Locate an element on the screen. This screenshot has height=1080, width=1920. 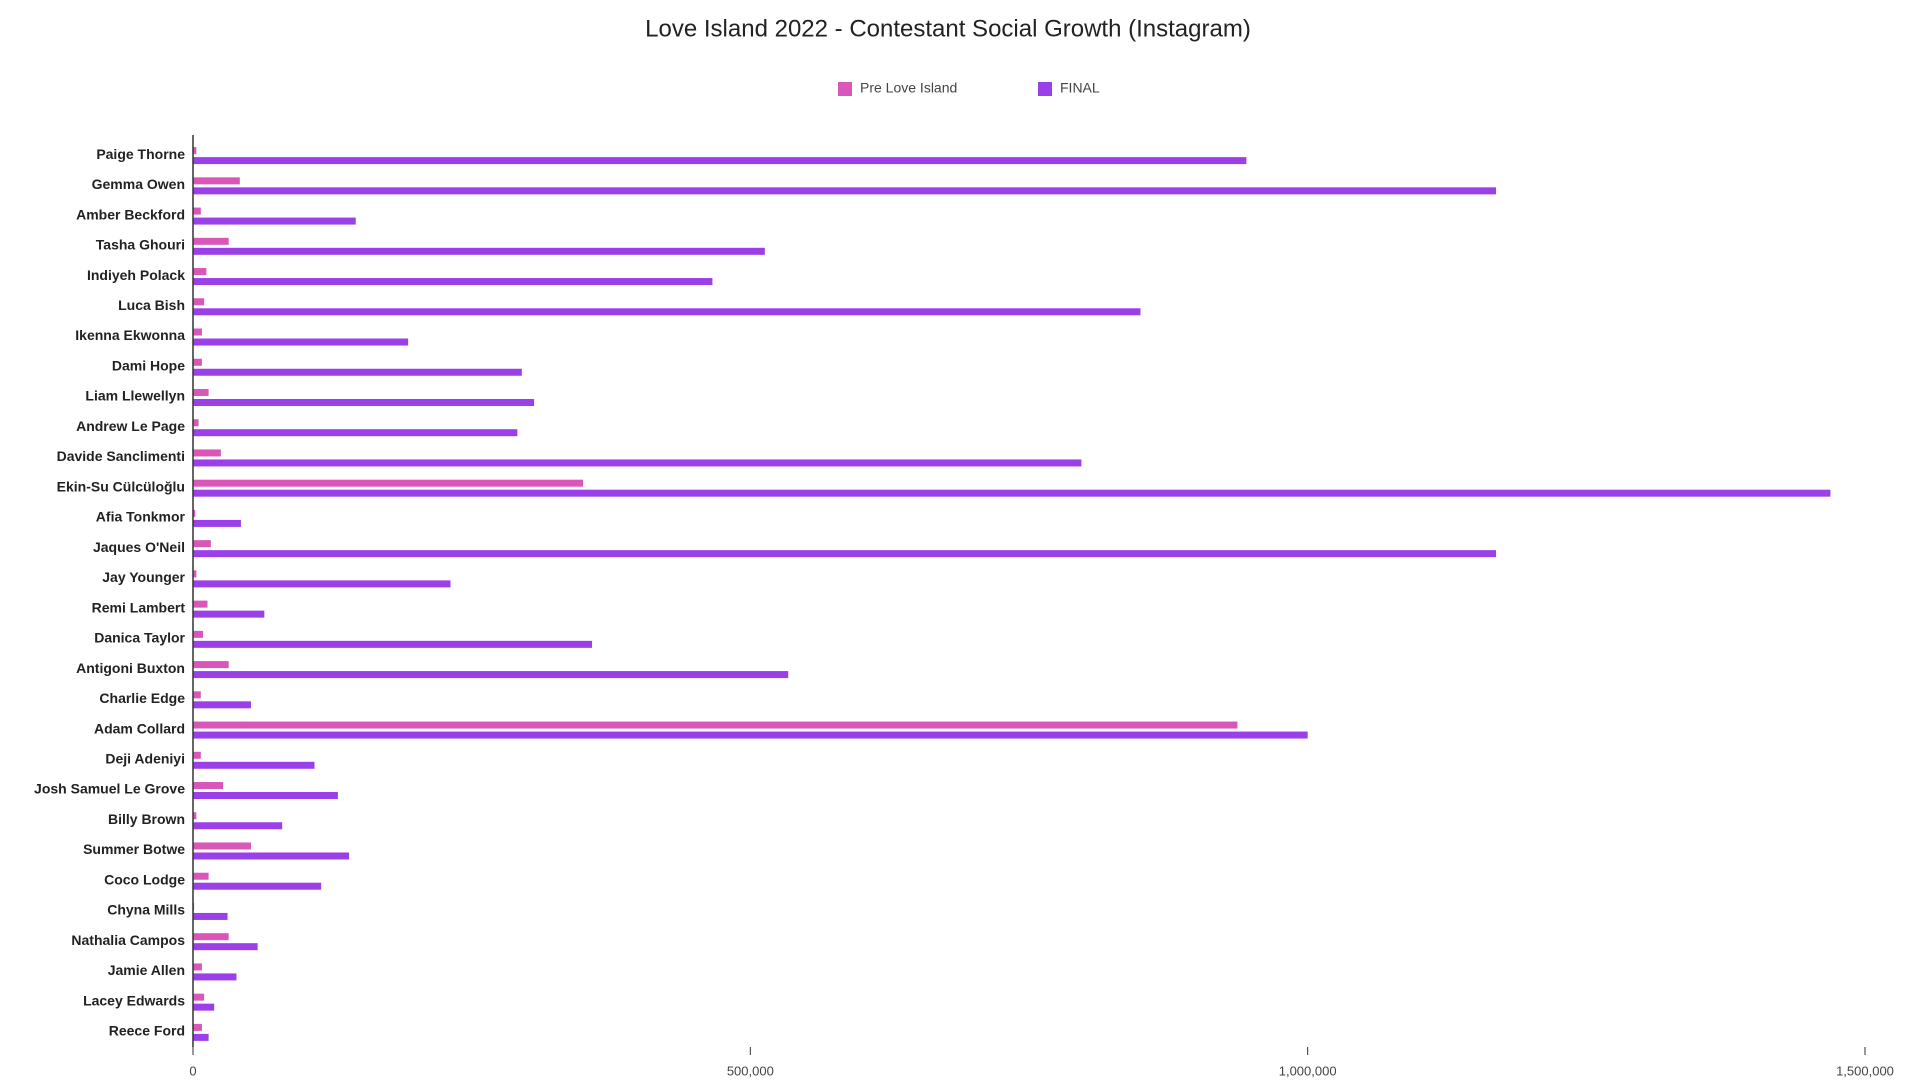
x-tick-label: 1,000,000 is located at coordinates (1308, 1070).